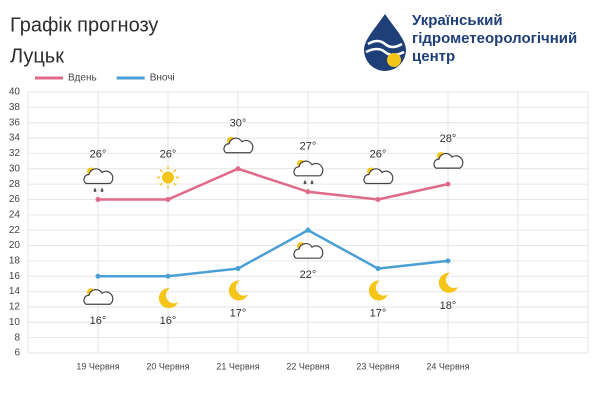  I want to click on value-label: 30°, so click(238, 124).